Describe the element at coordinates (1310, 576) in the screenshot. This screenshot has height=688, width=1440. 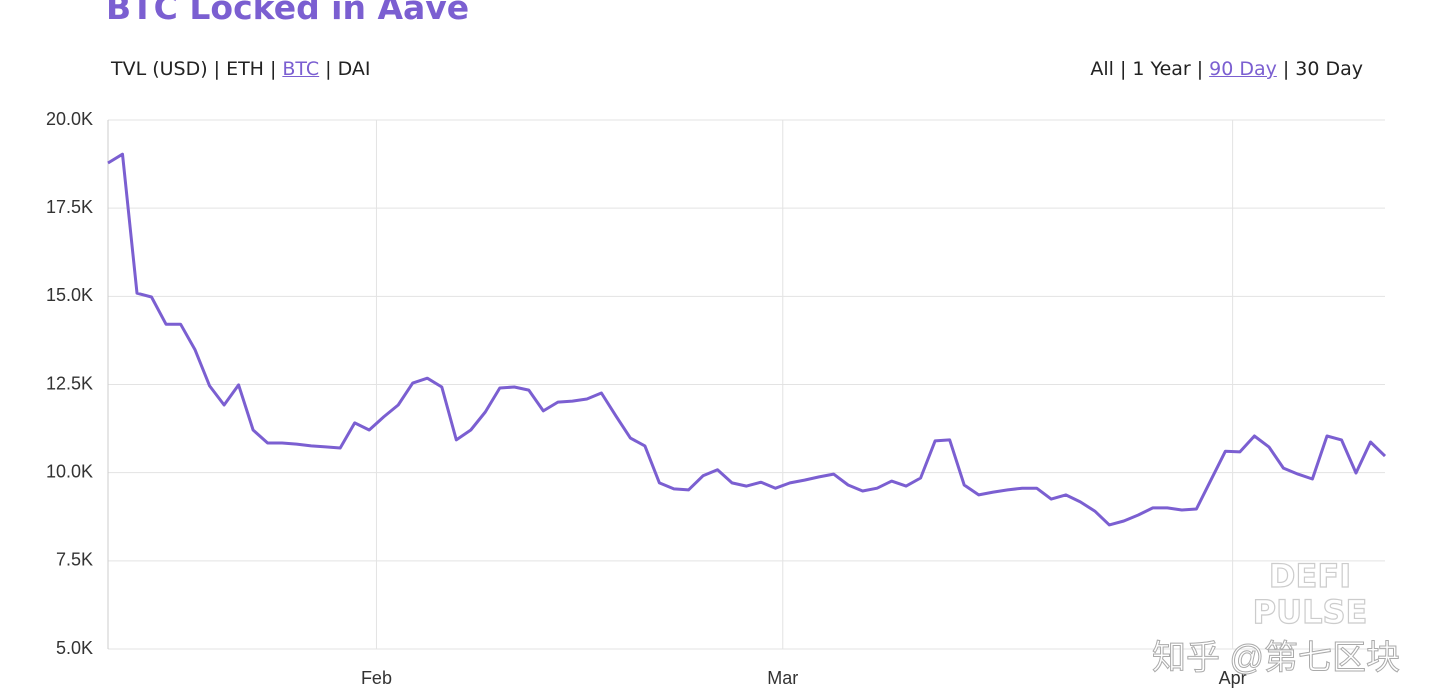
I see `watermark: DEFI` at that location.